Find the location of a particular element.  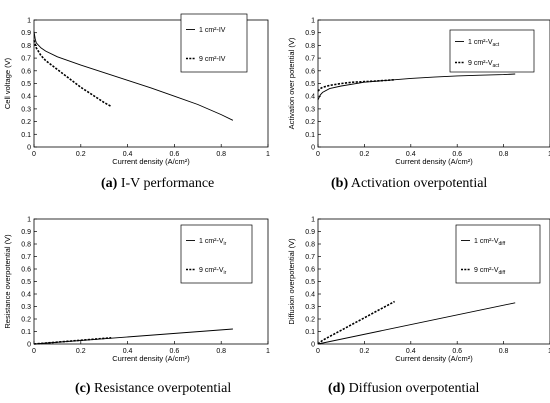

legend: 1 cm²-Vact 9 cm²-Vact is located at coordinates (492, 51).